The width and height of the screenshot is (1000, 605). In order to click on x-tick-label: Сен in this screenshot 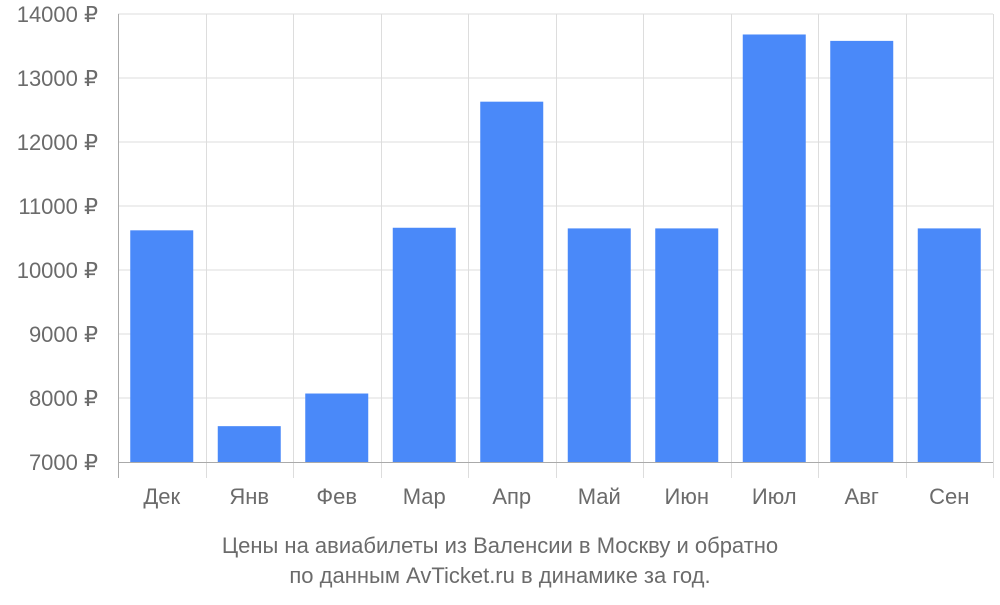, I will do `click(949, 496)`.